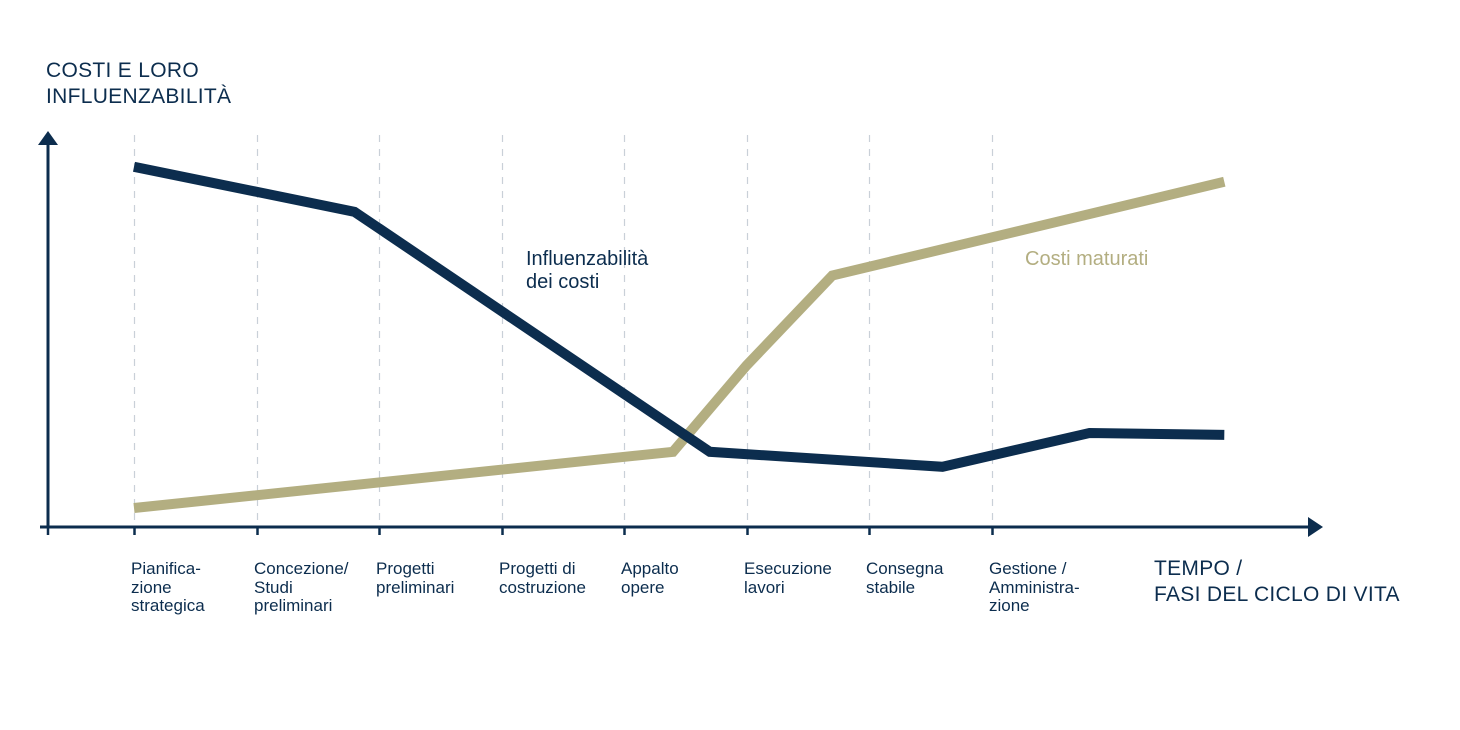 The image size is (1460, 730). I want to click on x-tick-label: Consegna stabile, so click(905, 578).